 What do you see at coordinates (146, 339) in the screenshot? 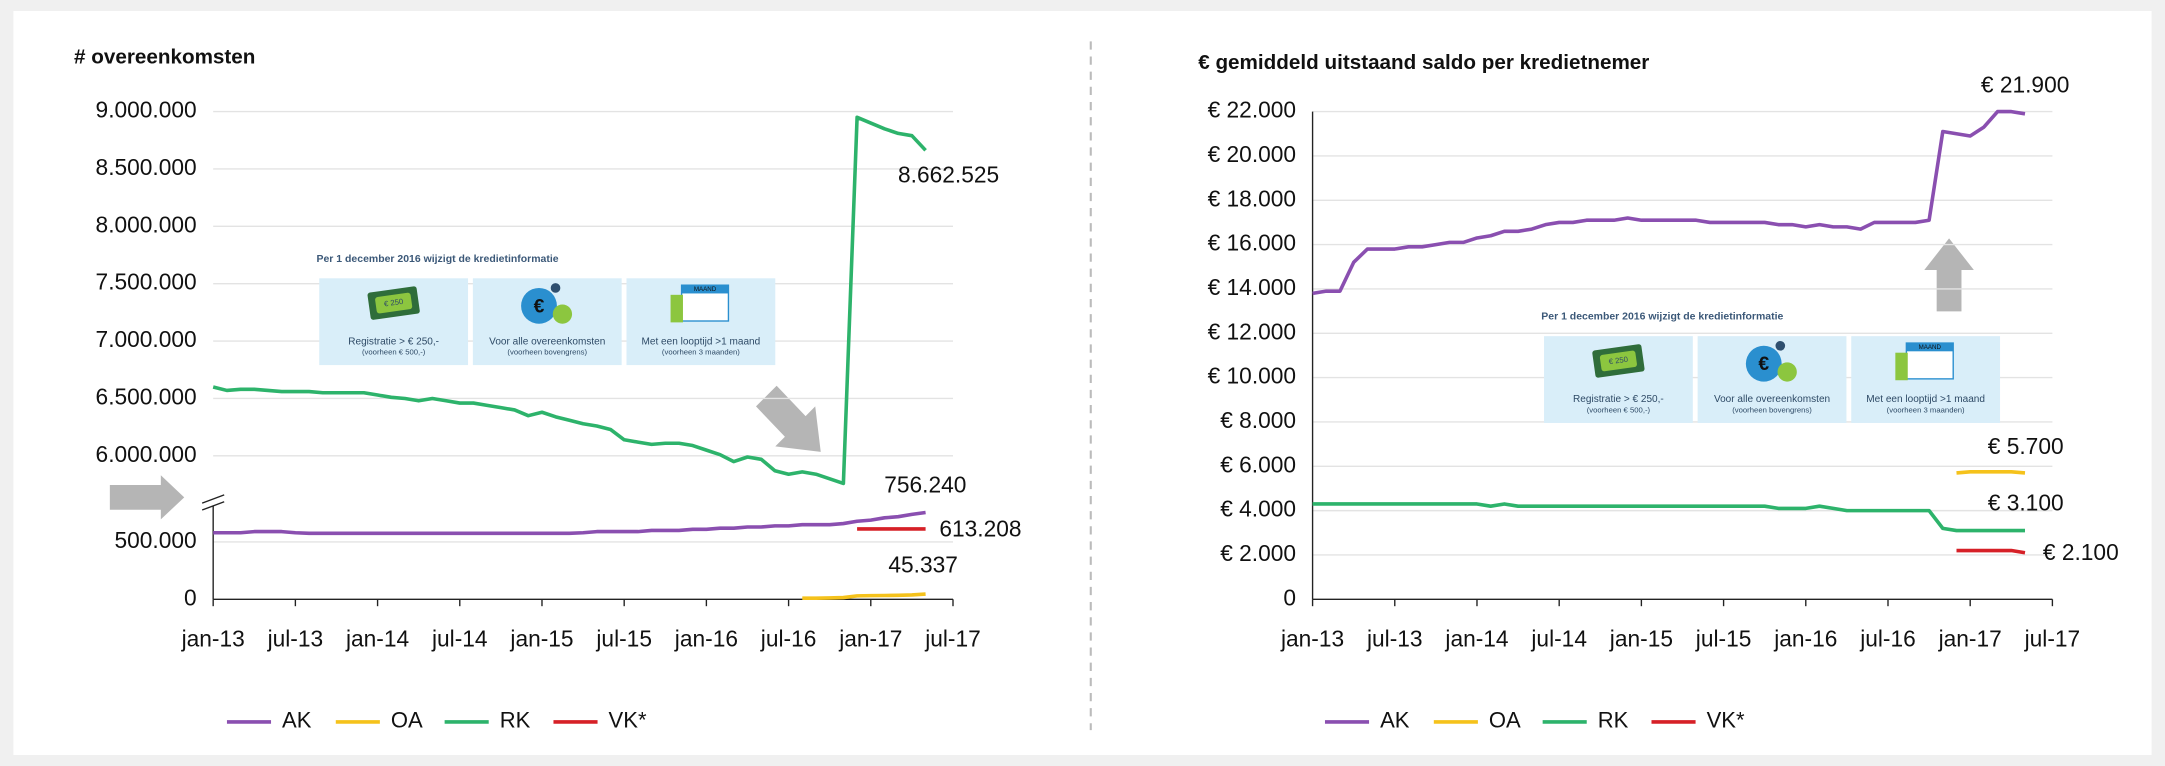
I see `y-tick-label: 7.000.000` at bounding box center [146, 339].